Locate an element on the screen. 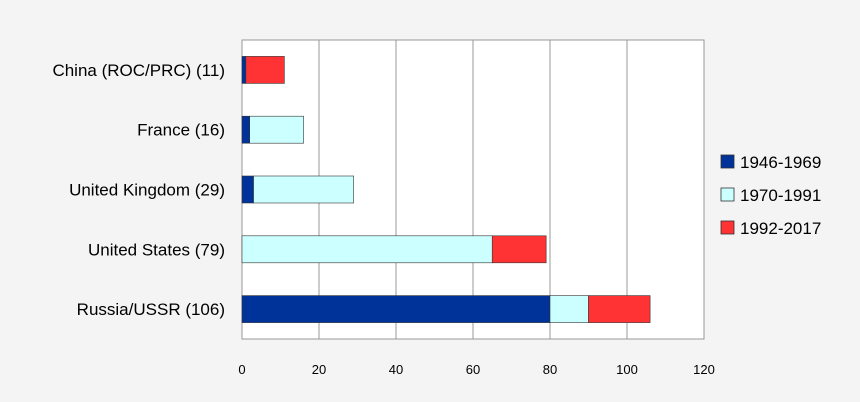 The width and height of the screenshot is (860, 402). x-tick-label: 0 is located at coordinates (241, 369).